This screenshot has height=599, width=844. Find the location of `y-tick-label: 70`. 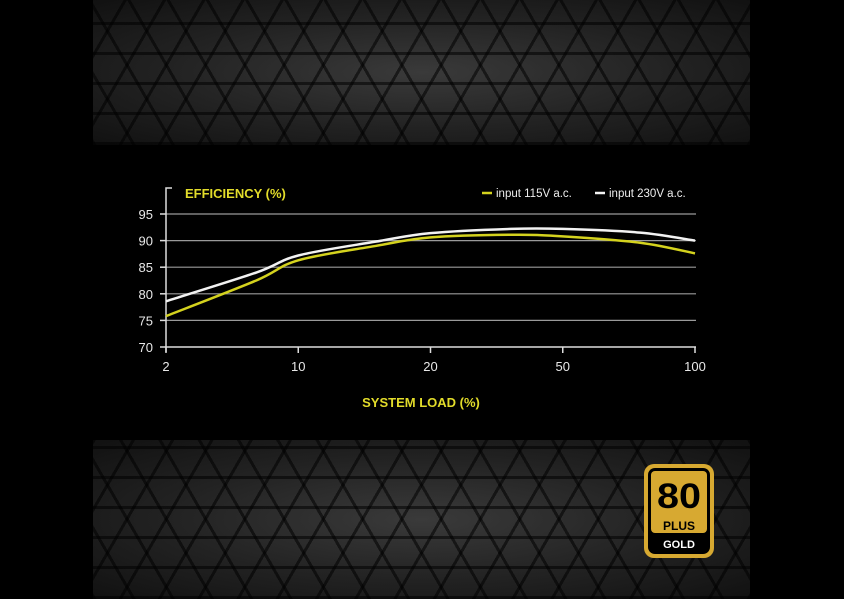

y-tick-label: 70 is located at coordinates (146, 347).